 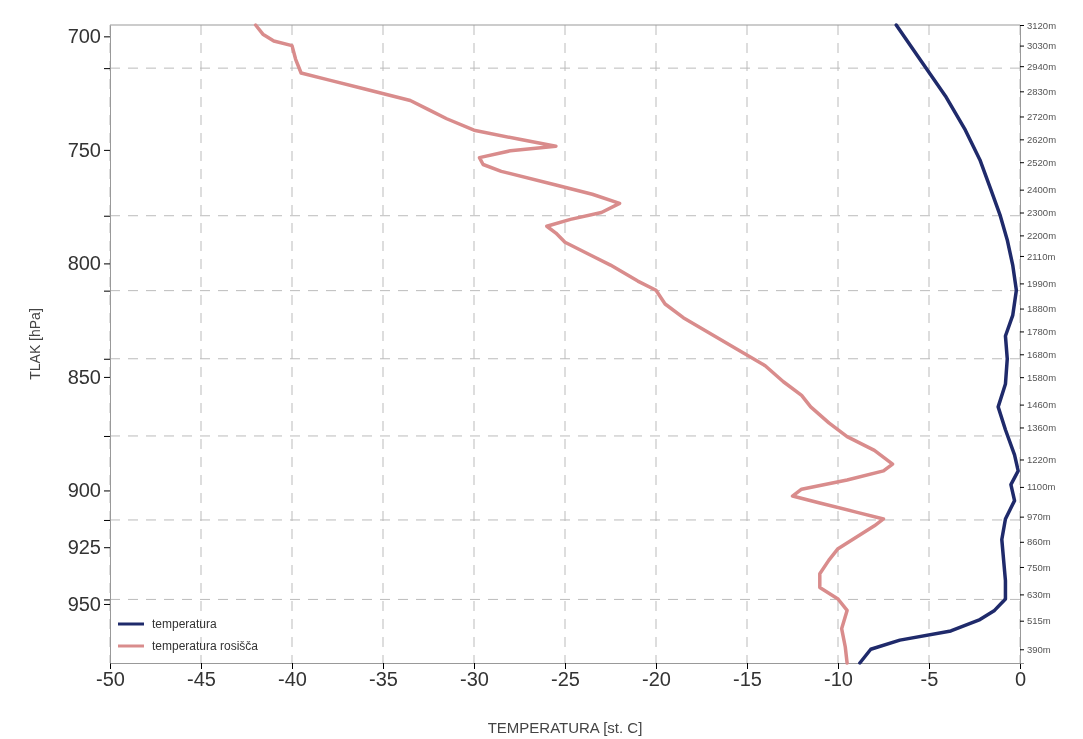 What do you see at coordinates (84, 263) in the screenshot?
I see `y2-tick-label: 800` at bounding box center [84, 263].